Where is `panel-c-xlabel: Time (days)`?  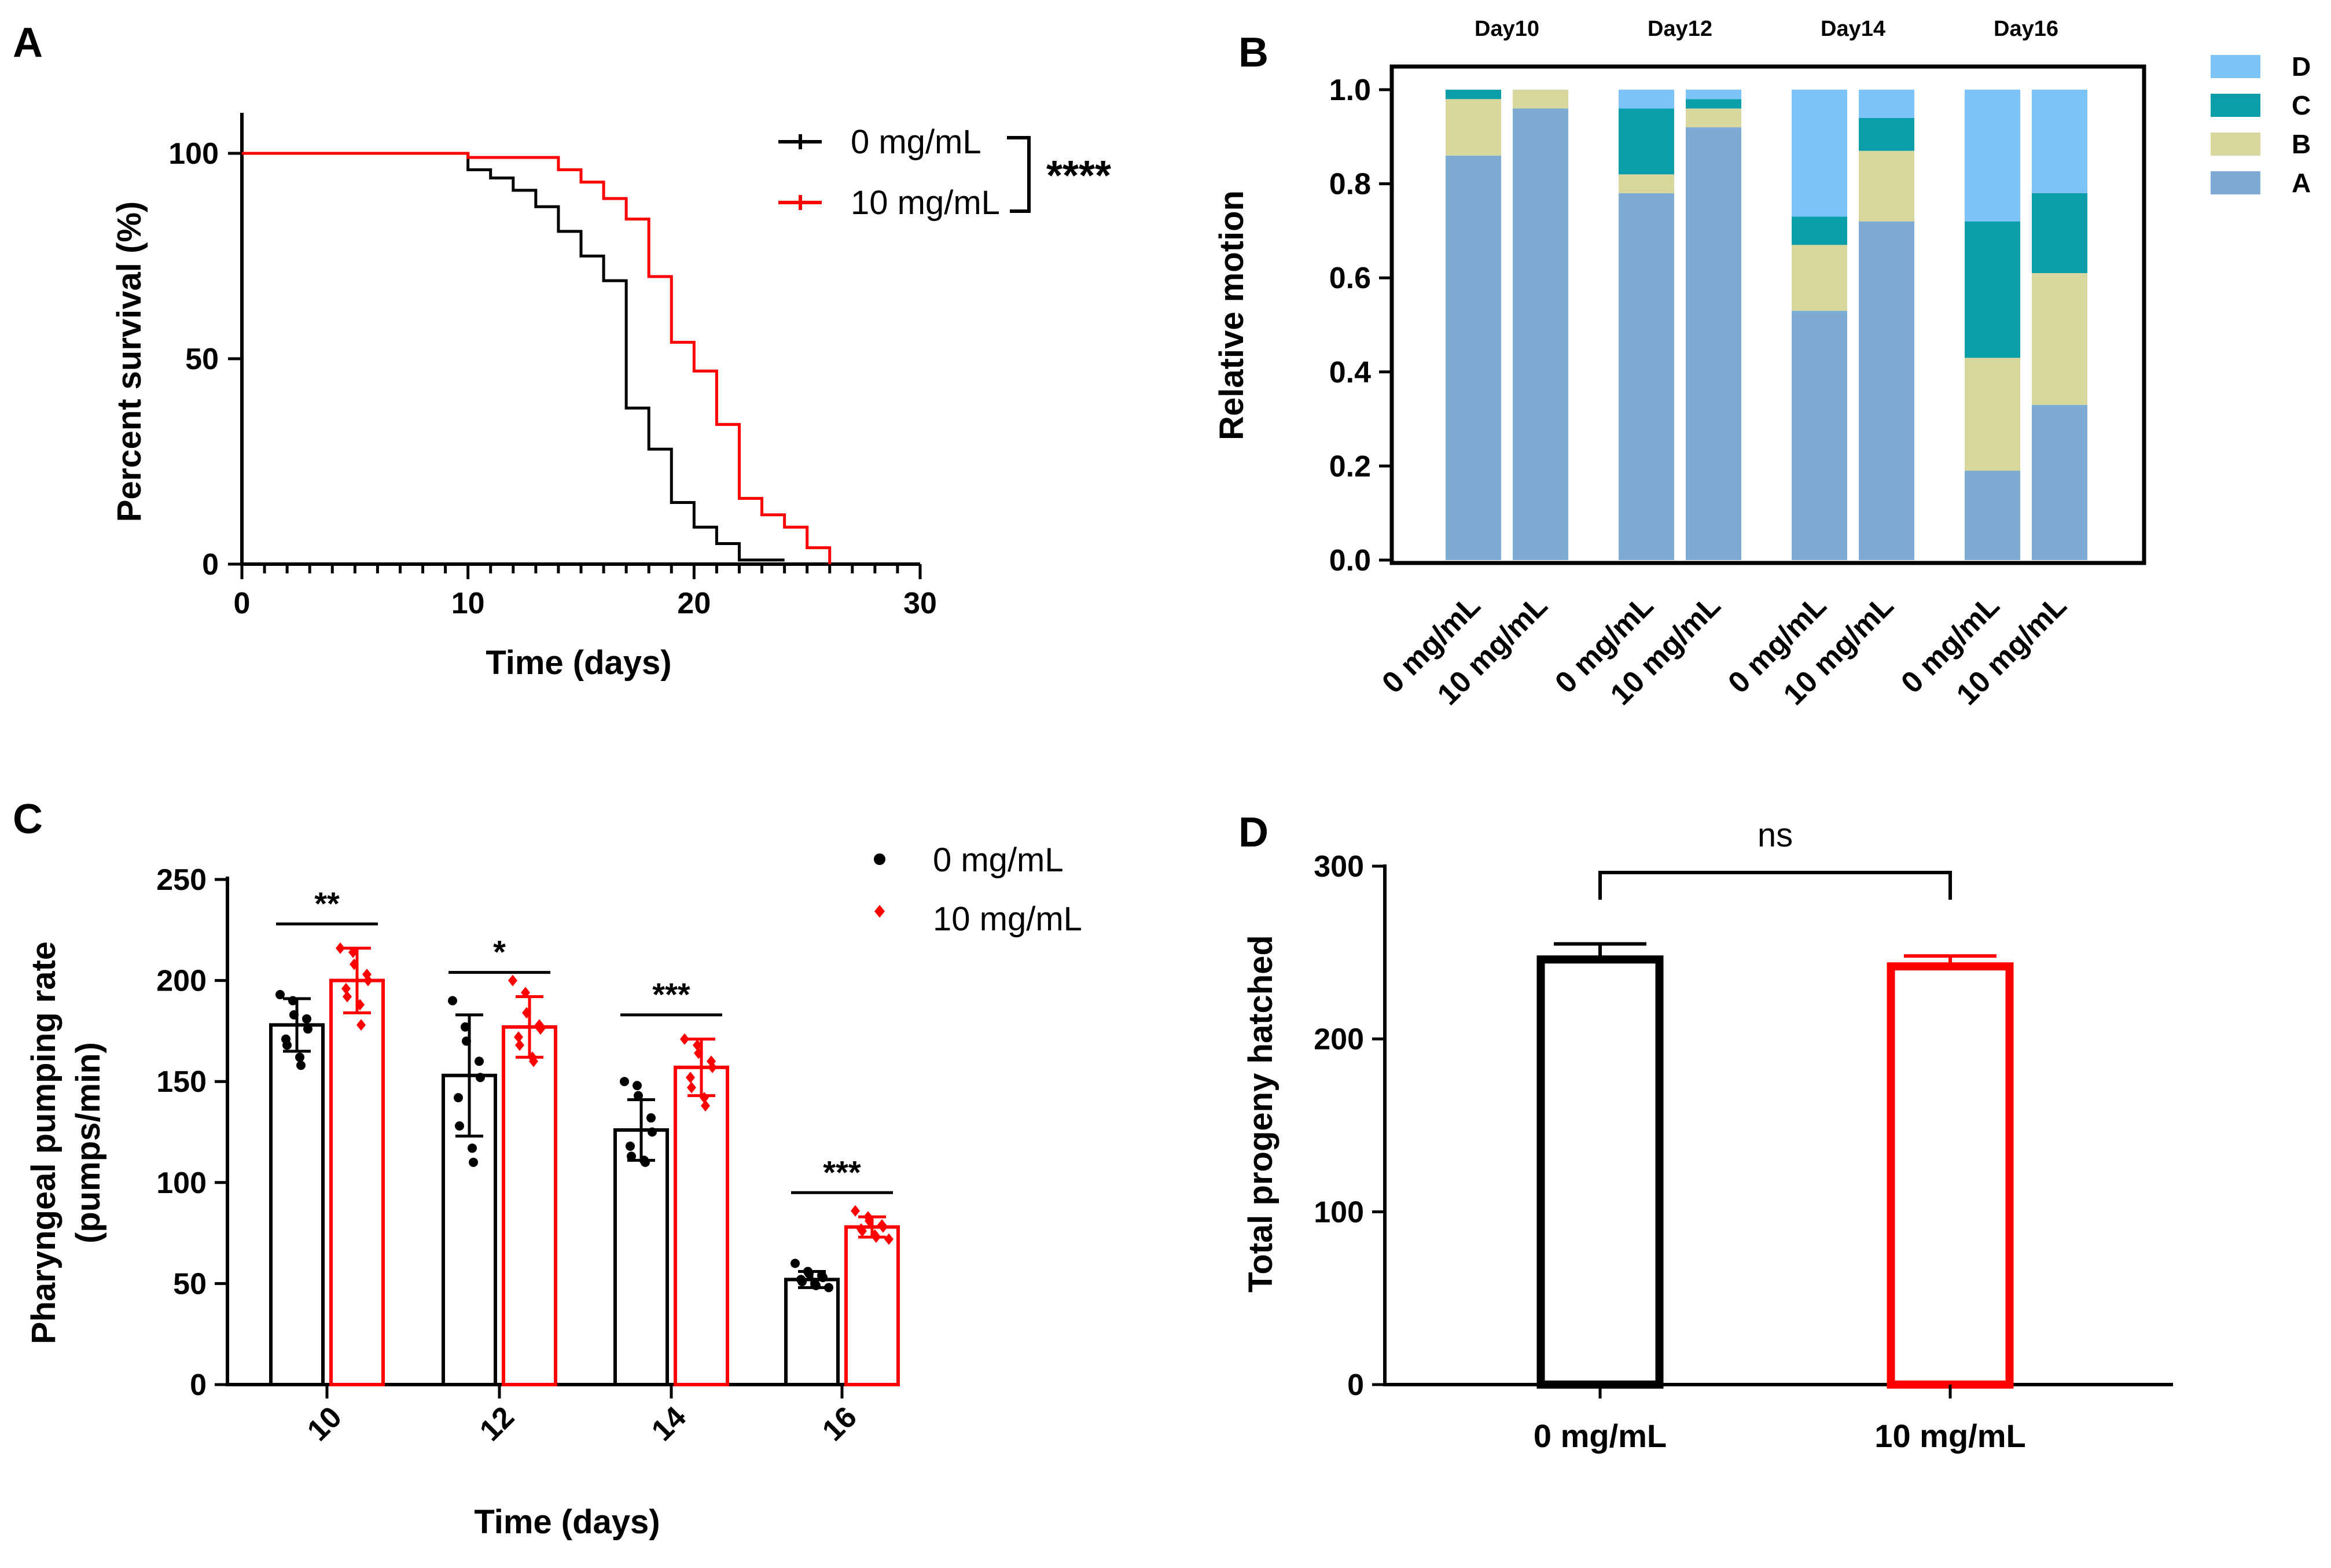 panel-c-xlabel: Time (days) is located at coordinates (567, 1522).